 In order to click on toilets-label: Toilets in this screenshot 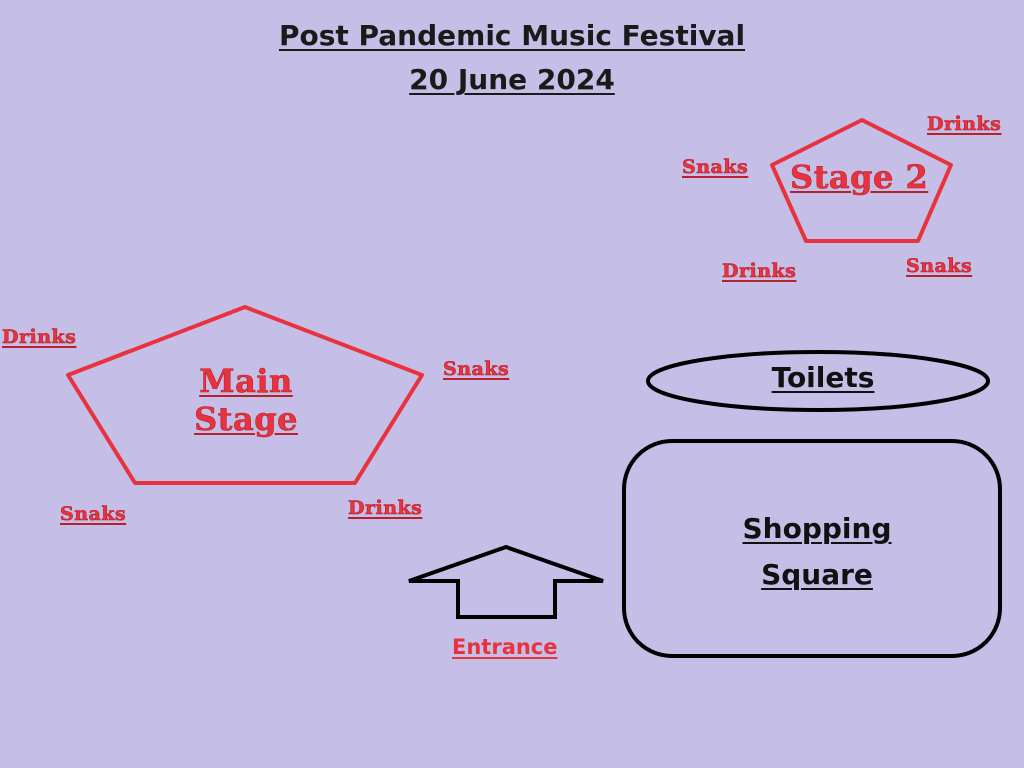, I will do `click(823, 377)`.